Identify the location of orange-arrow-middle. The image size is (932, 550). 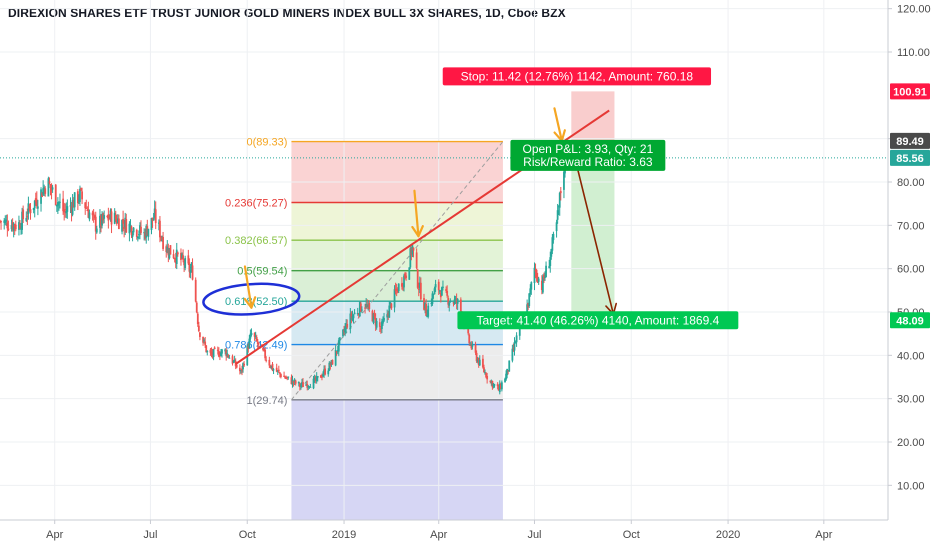
(416, 213).